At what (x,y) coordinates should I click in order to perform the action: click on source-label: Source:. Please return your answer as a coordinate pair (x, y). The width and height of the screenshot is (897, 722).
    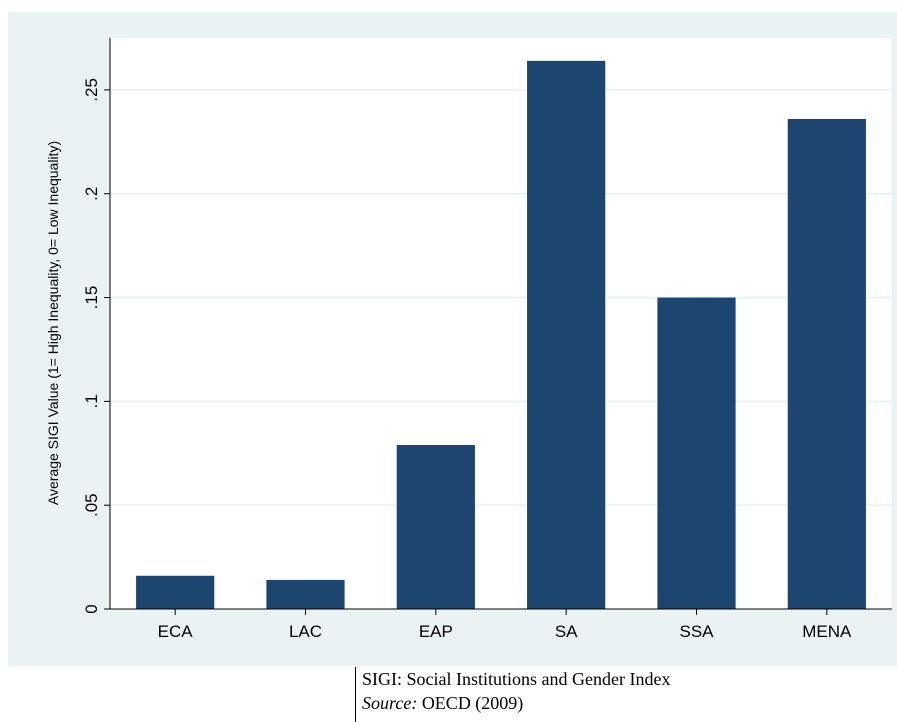
    Looking at the image, I should click on (390, 703).